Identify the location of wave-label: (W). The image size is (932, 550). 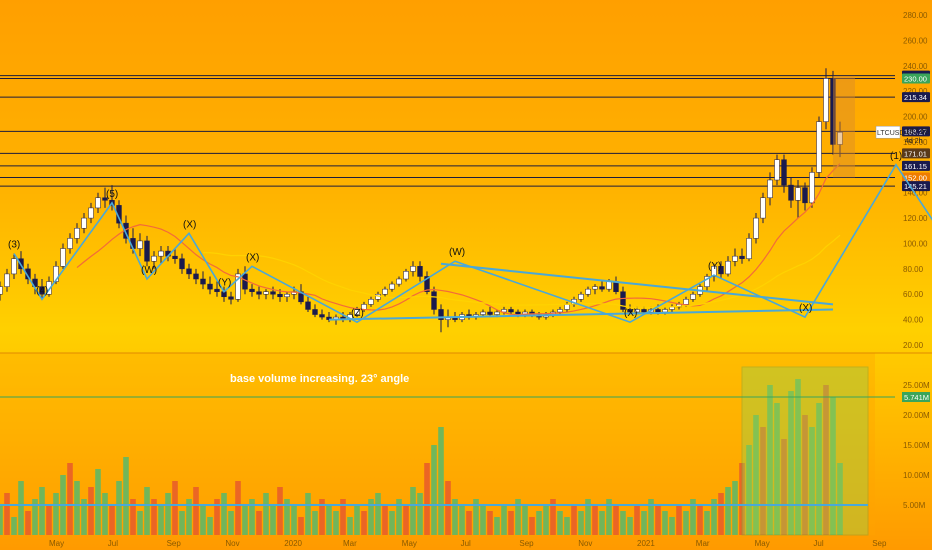
(149, 270).